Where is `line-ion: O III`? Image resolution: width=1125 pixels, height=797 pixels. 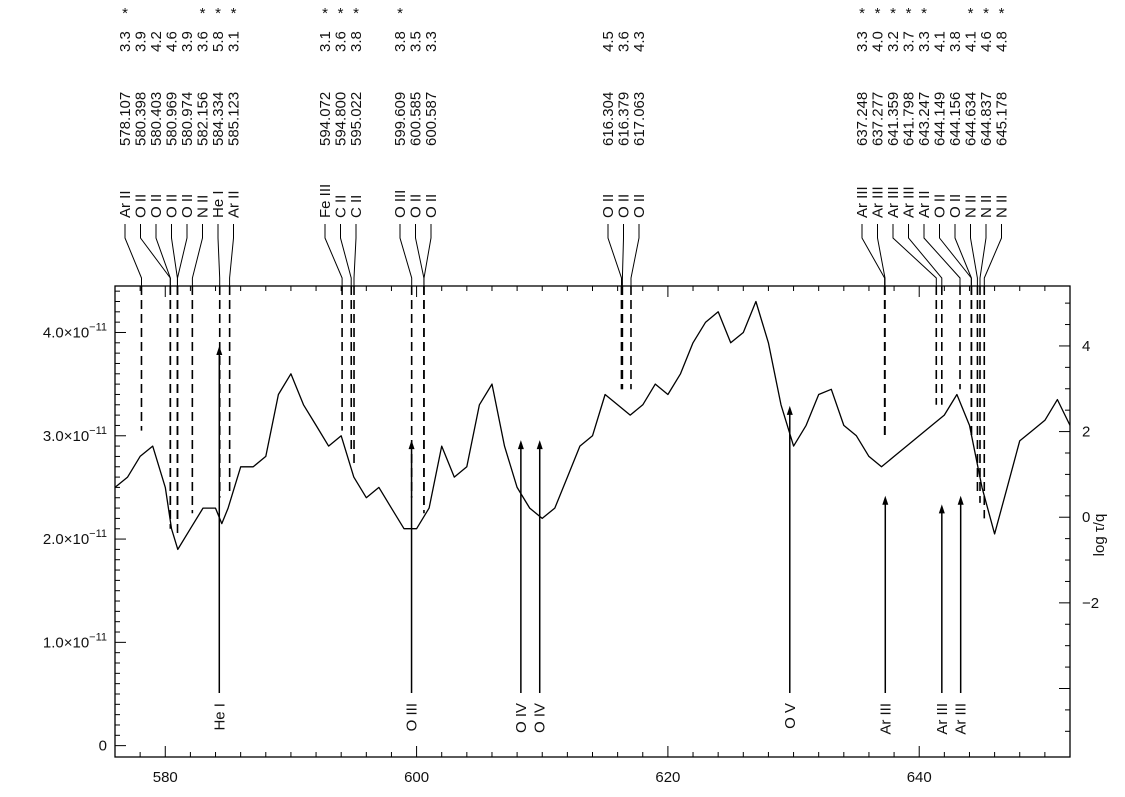
line-ion: O III is located at coordinates (400, 204).